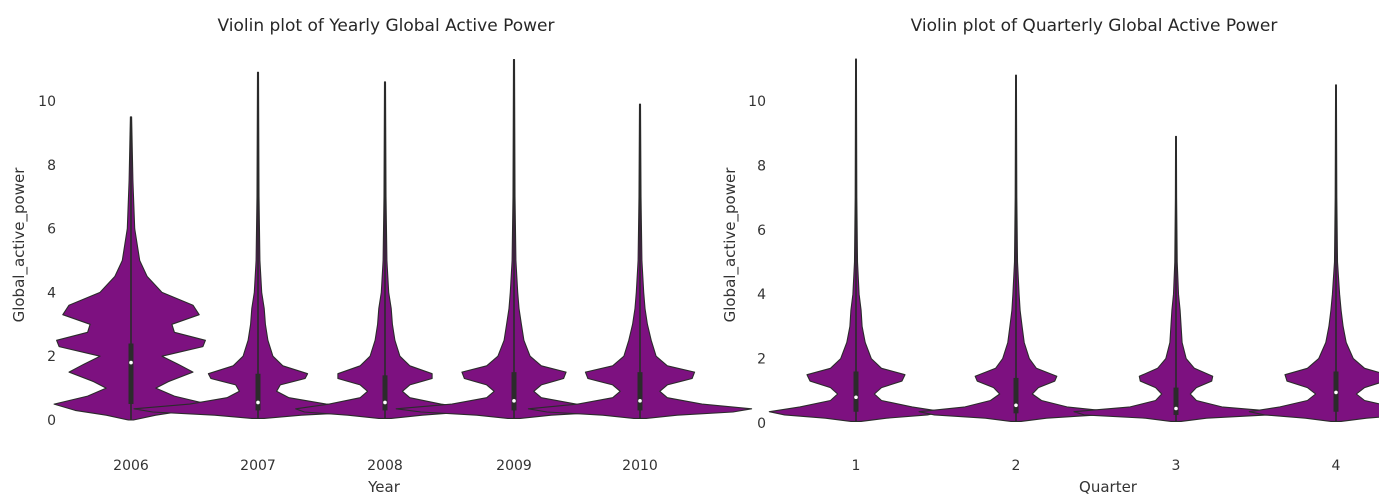 The image size is (1379, 496). I want to click on y-tick-label-yearly: 8, so click(51, 166).